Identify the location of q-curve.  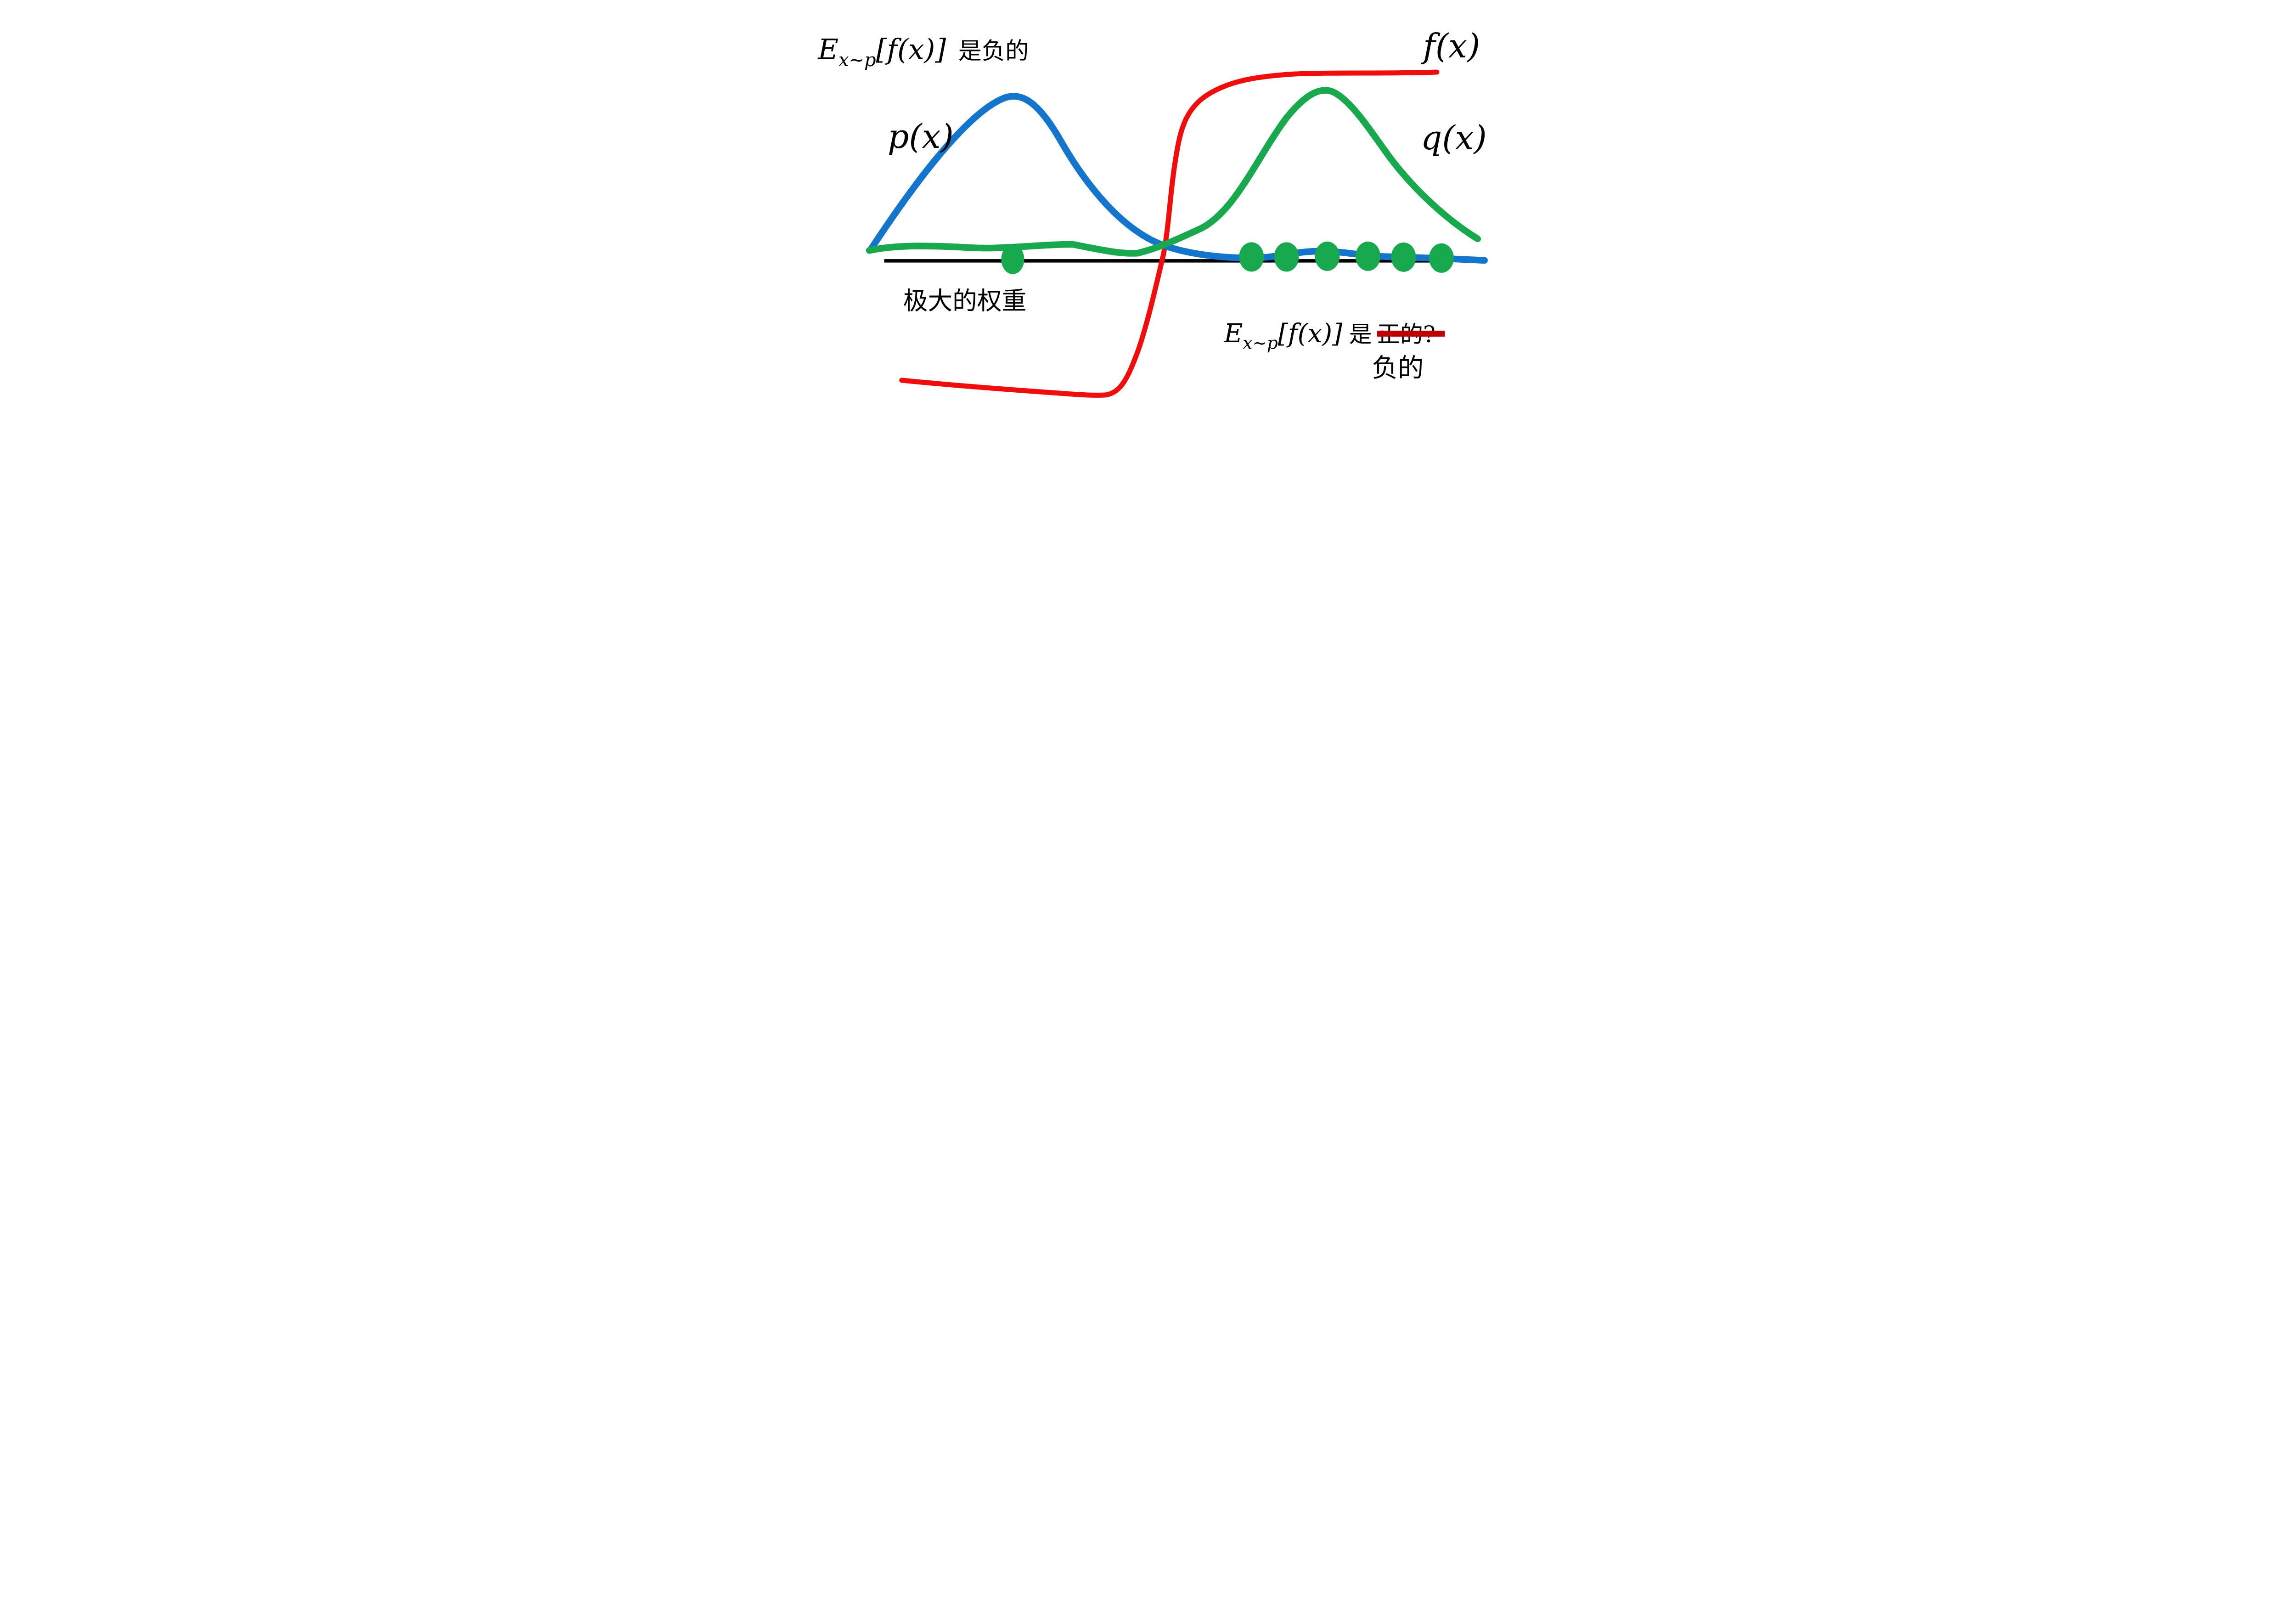
(1173, 172).